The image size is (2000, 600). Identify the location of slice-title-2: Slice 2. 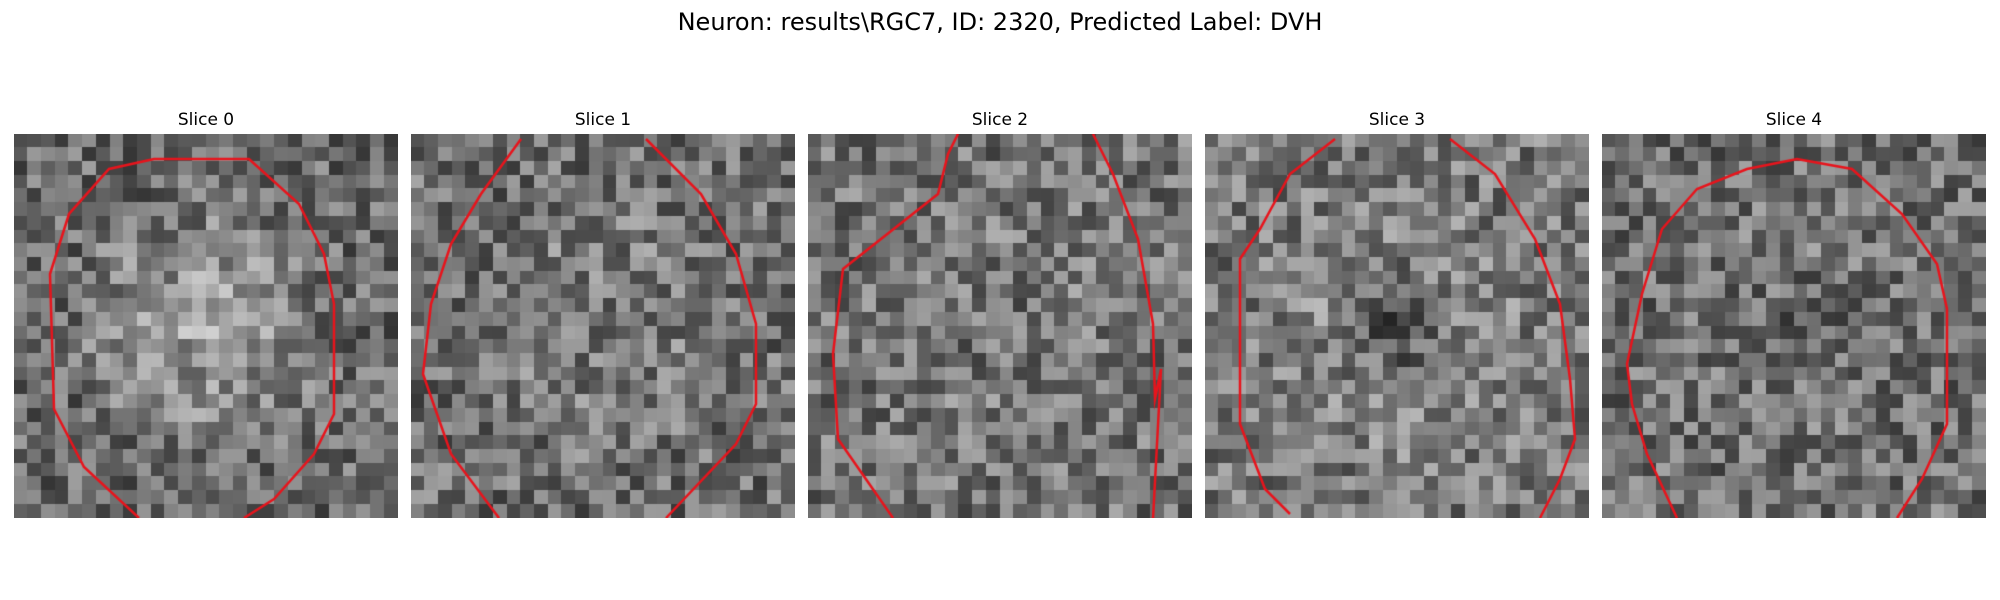
(1000, 120).